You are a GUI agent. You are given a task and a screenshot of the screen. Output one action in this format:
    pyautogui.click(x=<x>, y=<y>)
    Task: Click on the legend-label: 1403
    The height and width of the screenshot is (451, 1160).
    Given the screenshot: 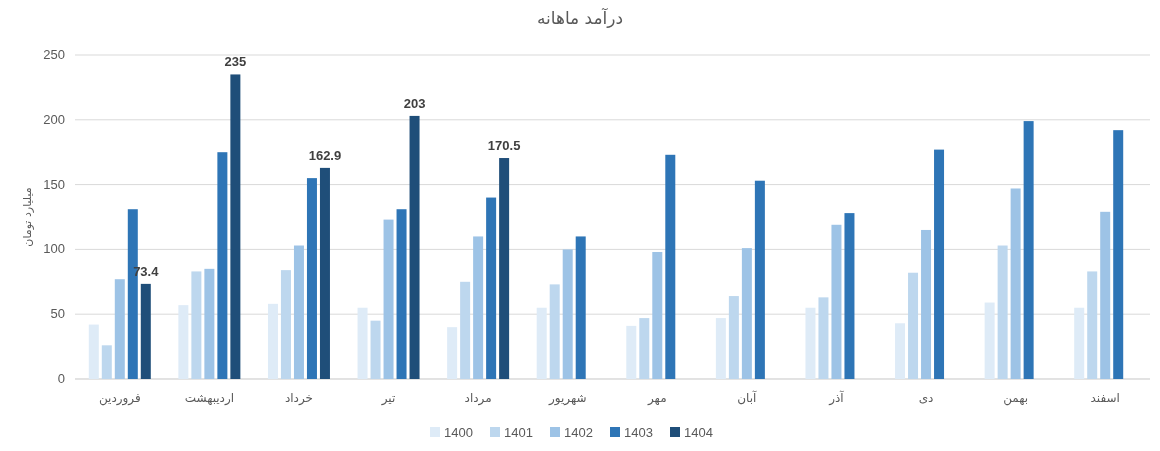 What is the action you would take?
    pyautogui.click(x=638, y=432)
    